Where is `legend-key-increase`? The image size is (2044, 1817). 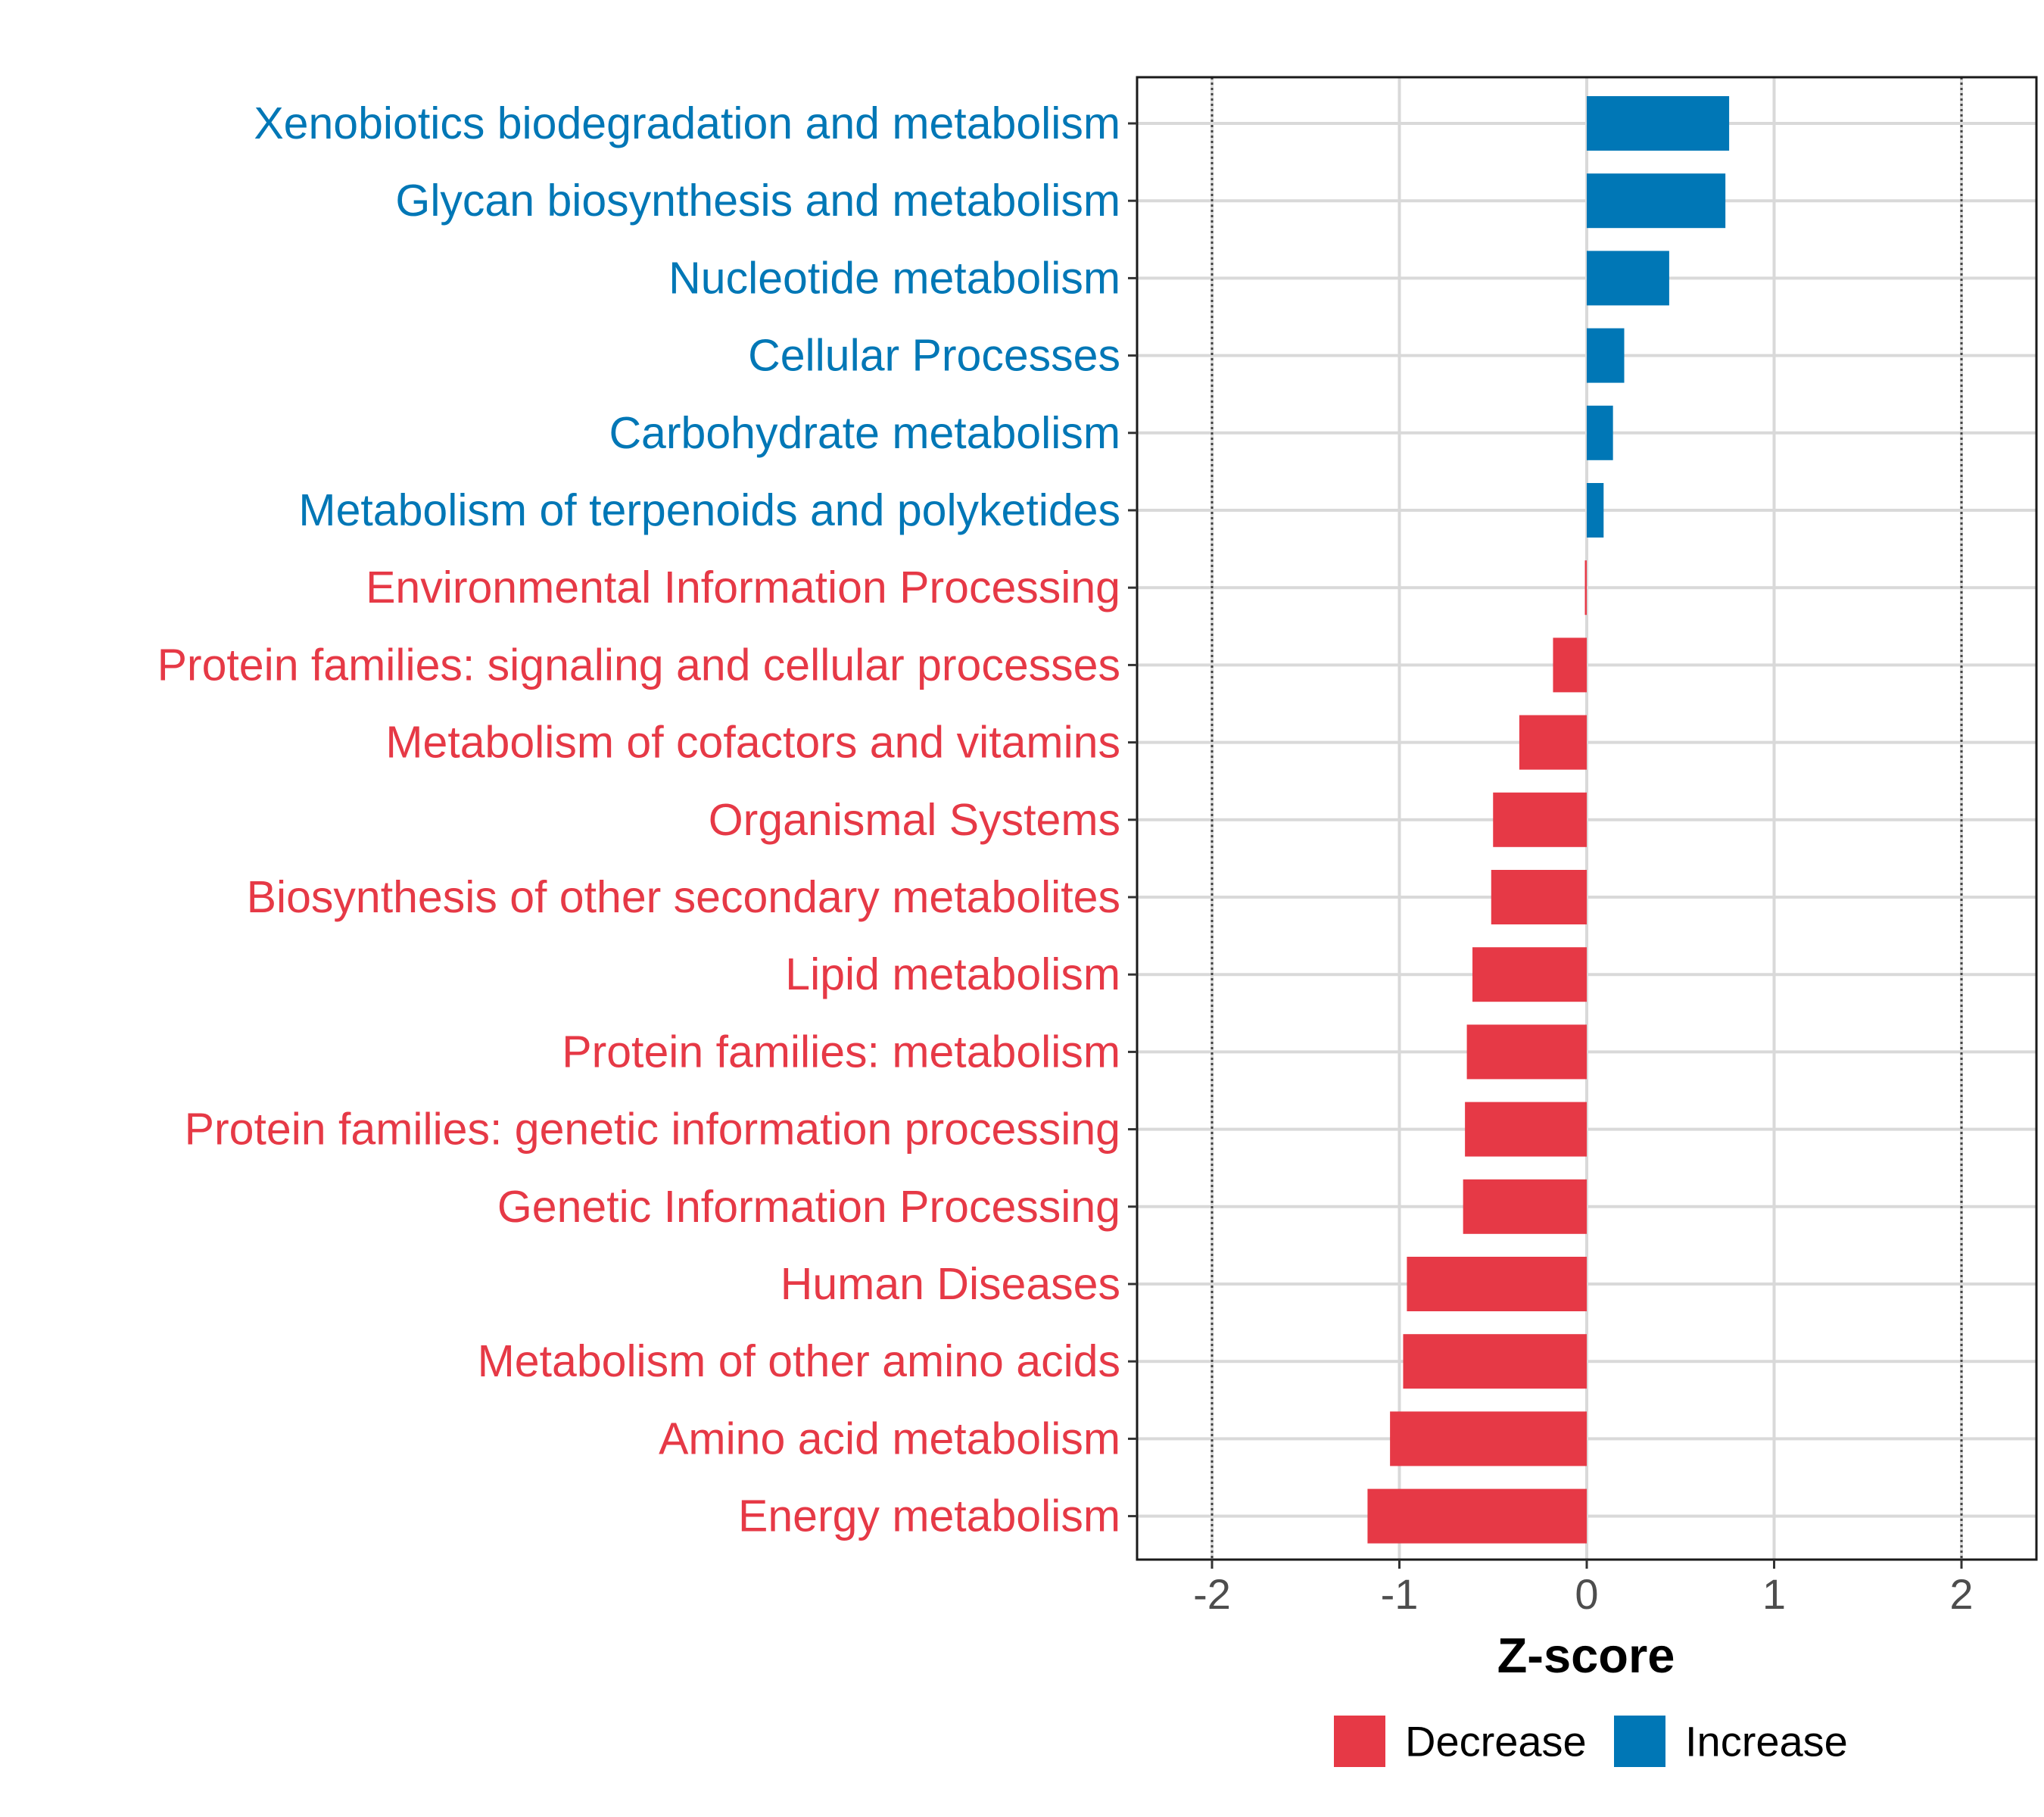 legend-key-increase is located at coordinates (1640, 1741).